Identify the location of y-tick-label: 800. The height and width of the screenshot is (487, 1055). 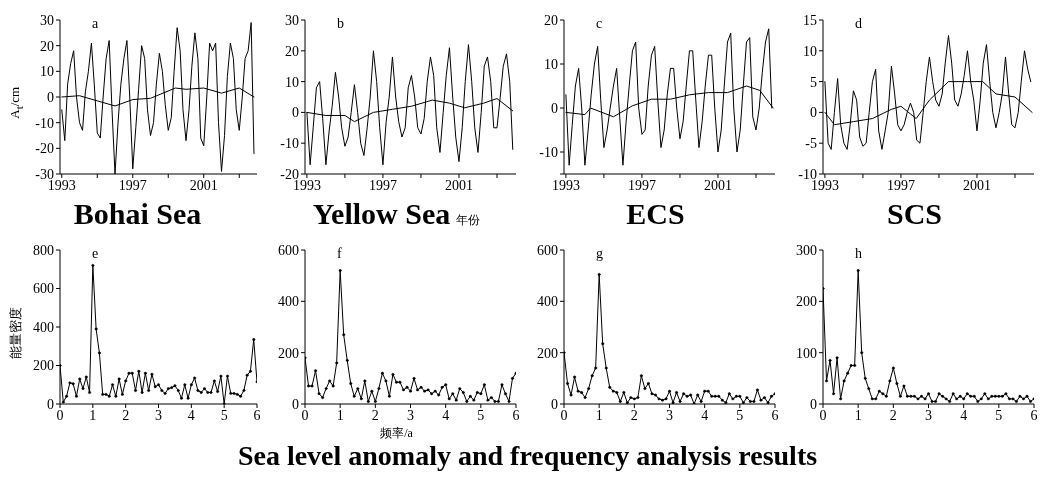
(43, 250).